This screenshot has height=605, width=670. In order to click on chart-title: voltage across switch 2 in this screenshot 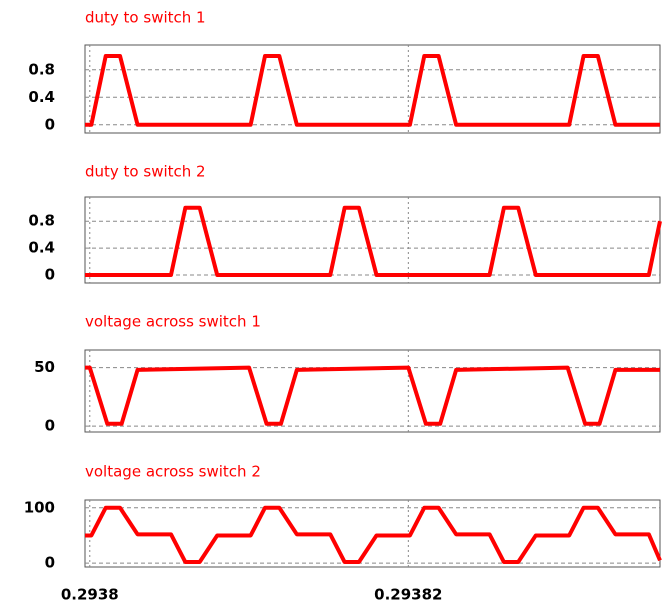, I will do `click(173, 472)`.